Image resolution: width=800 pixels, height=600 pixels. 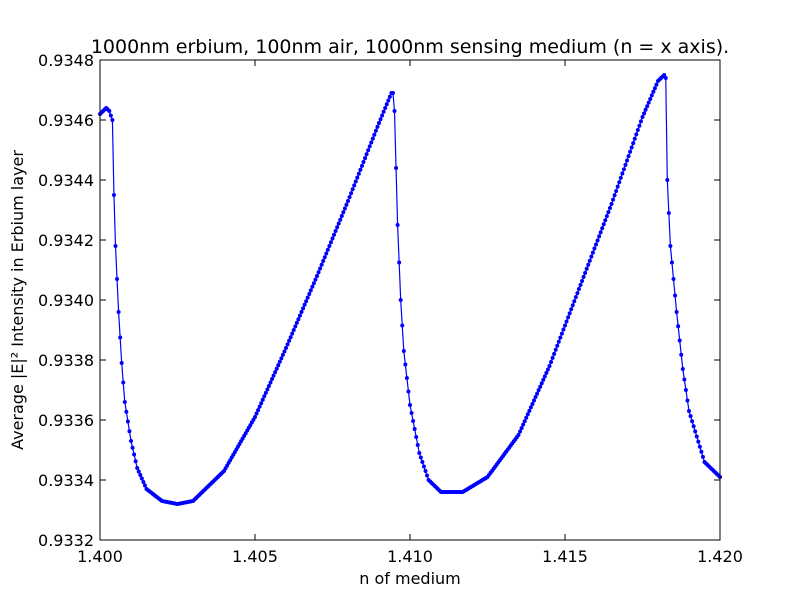 I want to click on y-tick-label: 0.9346, so click(x=66, y=120).